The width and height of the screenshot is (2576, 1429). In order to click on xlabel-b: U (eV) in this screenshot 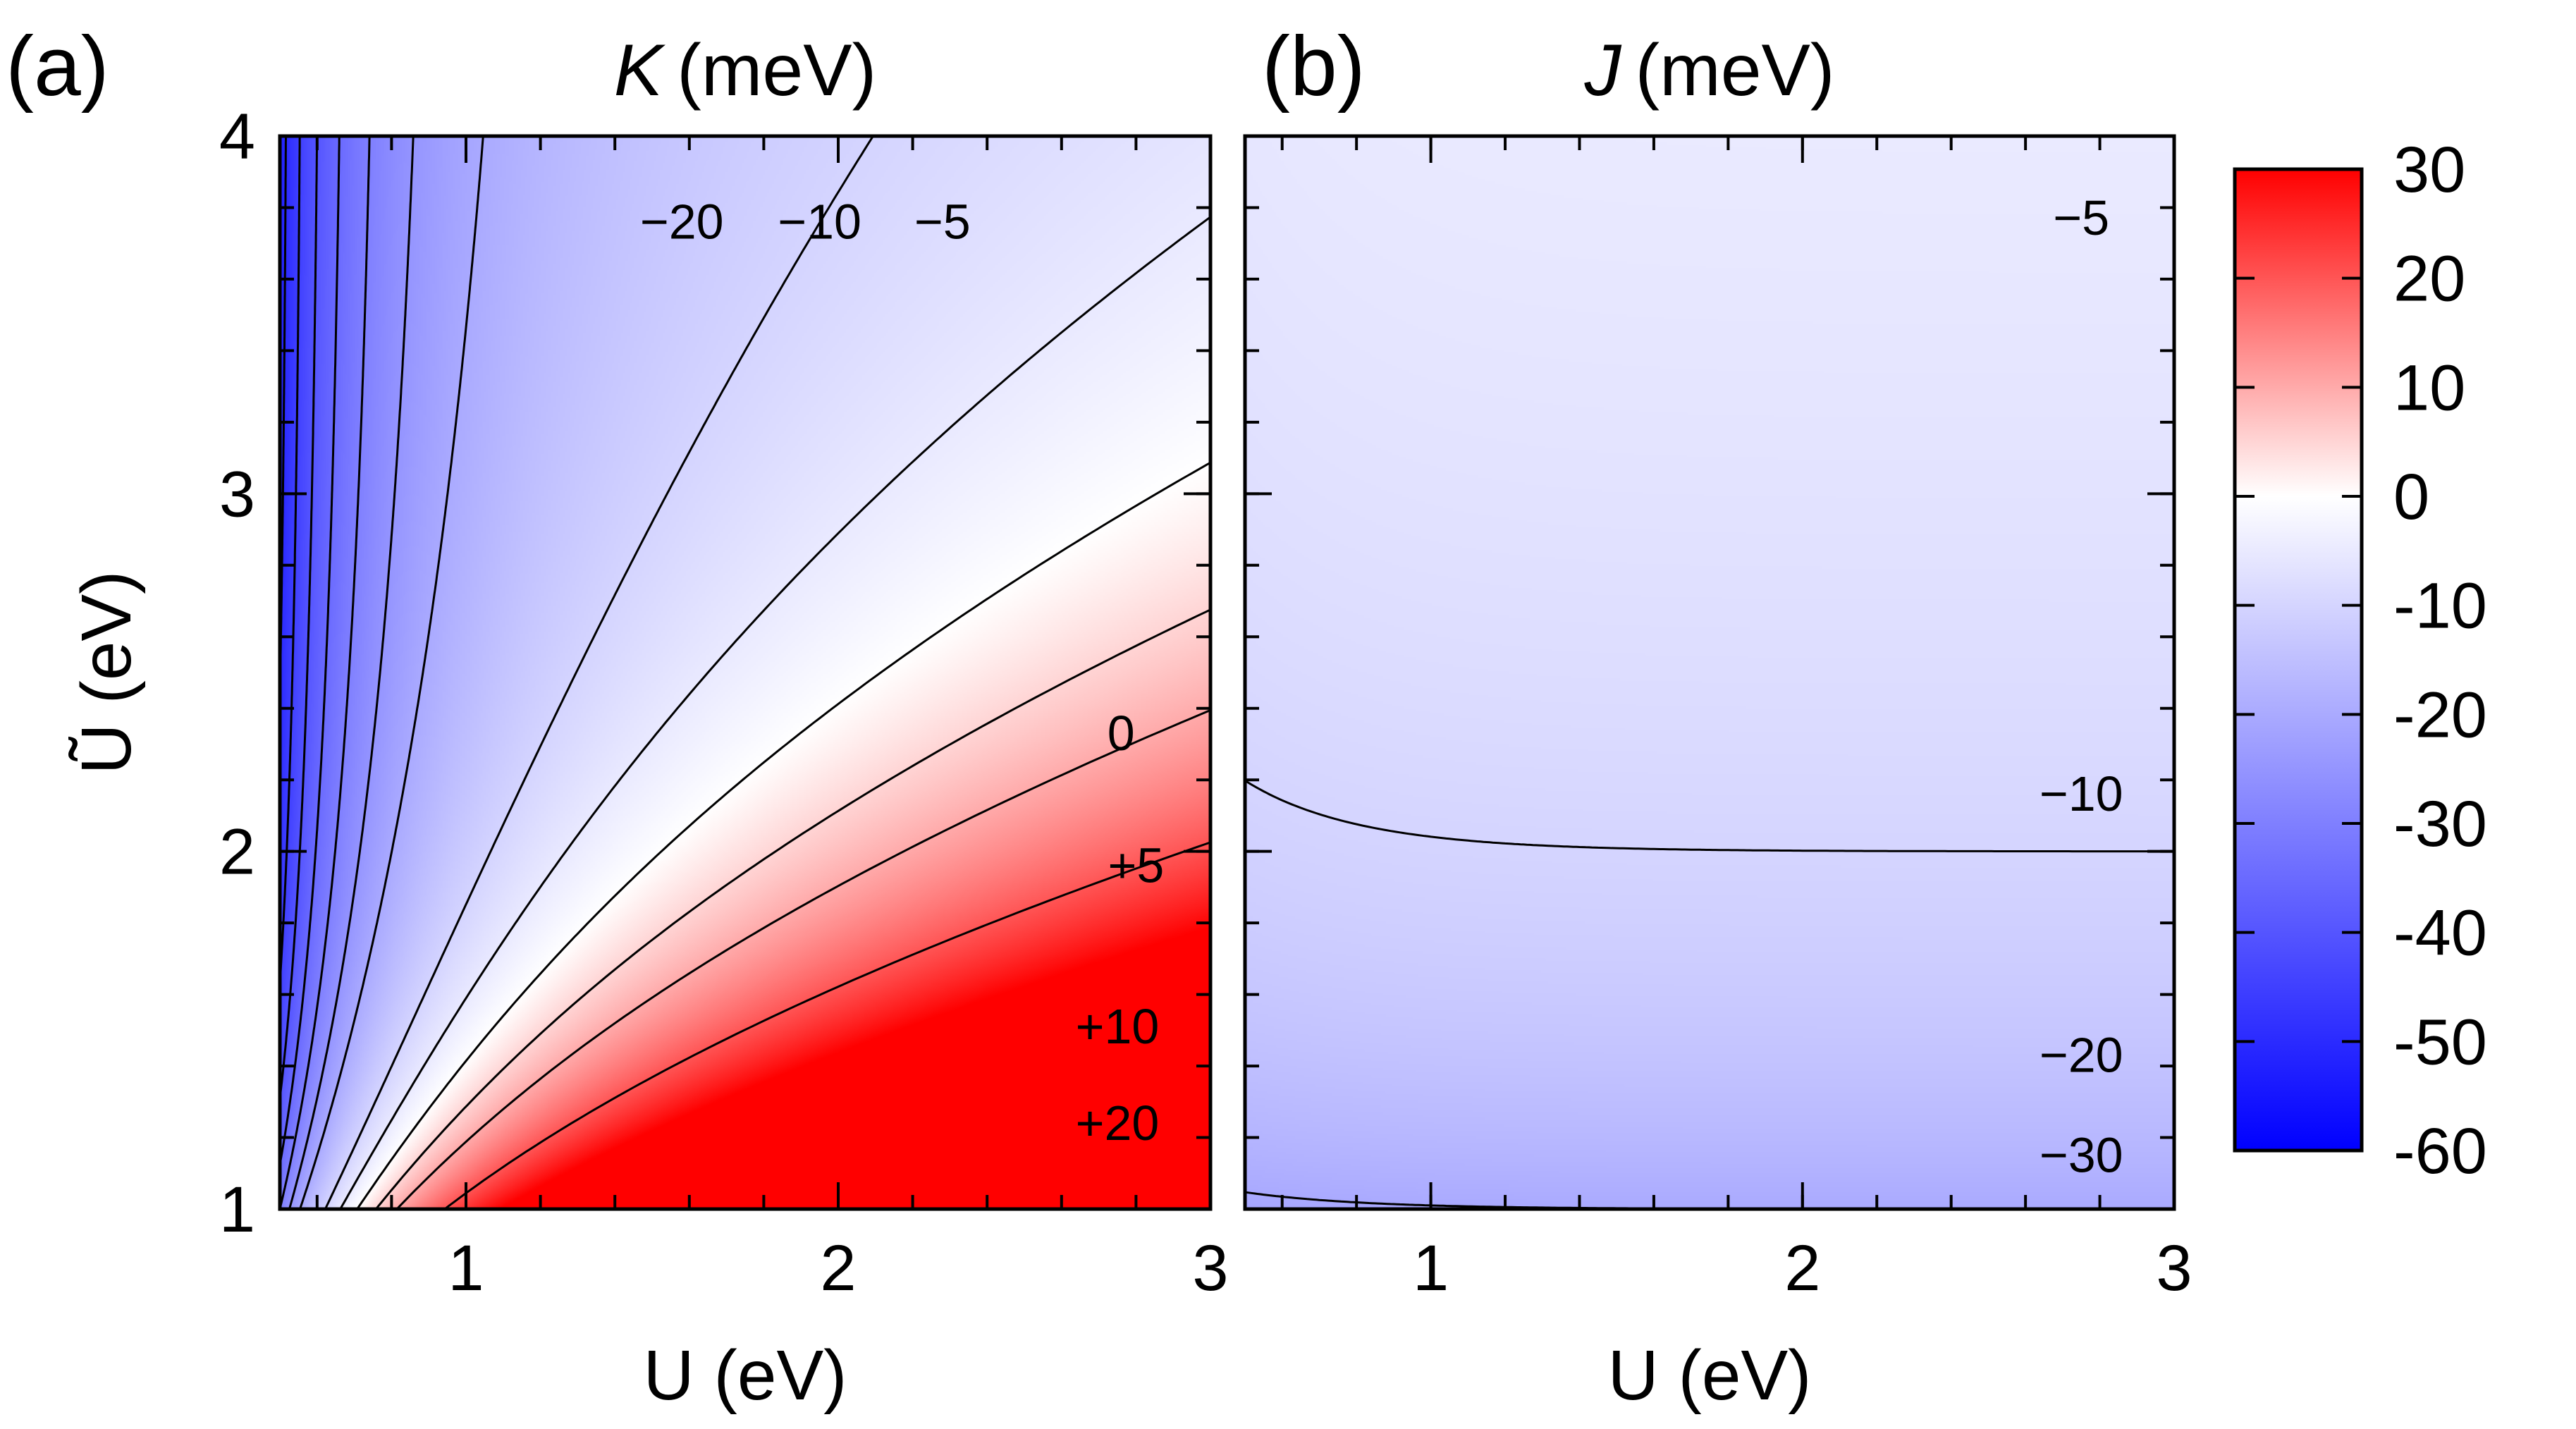, I will do `click(1710, 1375)`.